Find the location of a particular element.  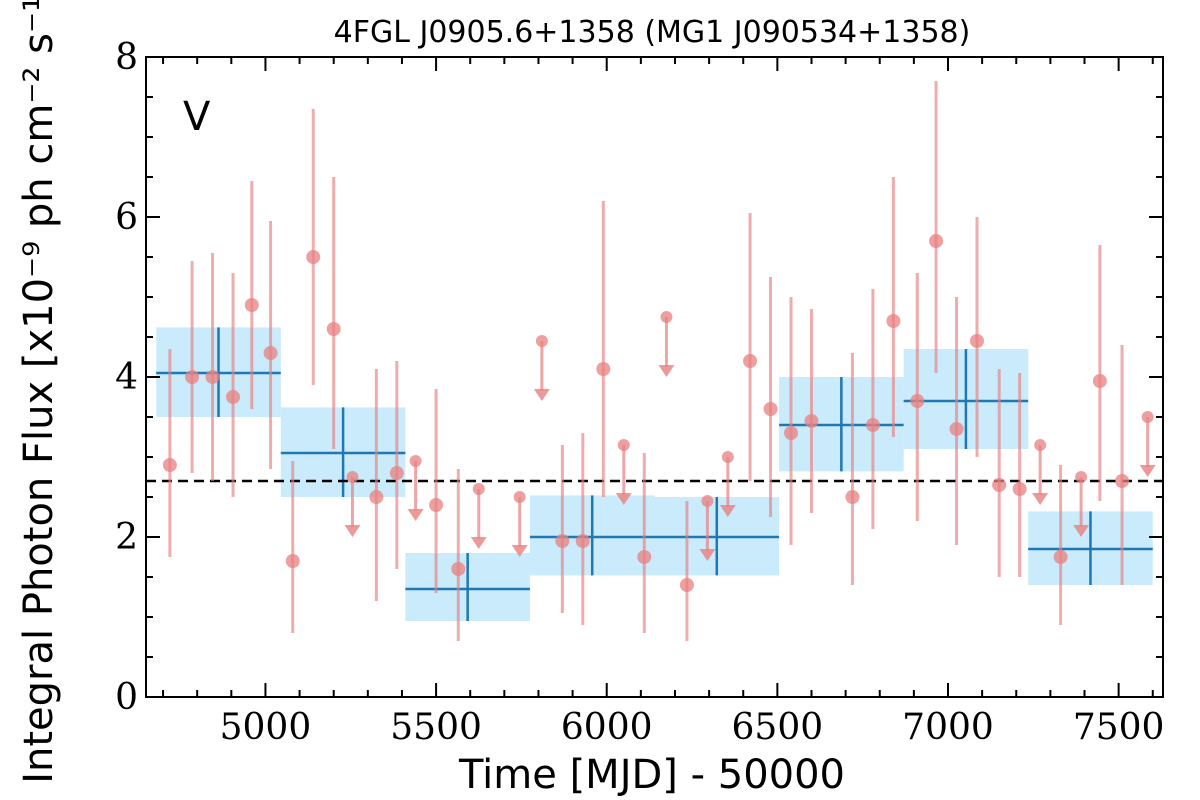

x-tick-label: 7000 is located at coordinates (948, 727).